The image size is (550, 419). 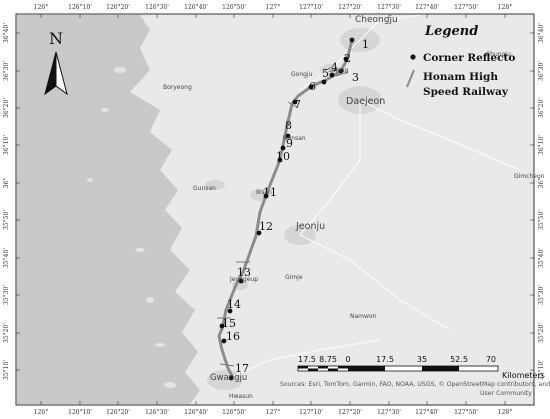 What do you see at coordinates (459, 359) in the screenshot?
I see `scale-label-5: 52.5` at bounding box center [459, 359].